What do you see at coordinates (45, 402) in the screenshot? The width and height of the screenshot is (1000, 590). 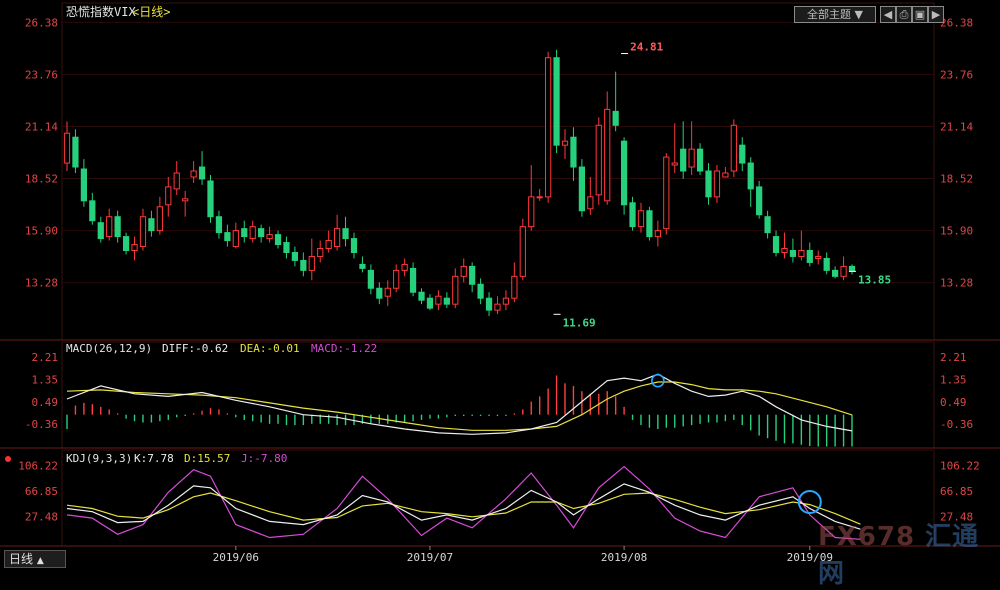 I see `macd-y-tick-left: 0.49` at bounding box center [45, 402].